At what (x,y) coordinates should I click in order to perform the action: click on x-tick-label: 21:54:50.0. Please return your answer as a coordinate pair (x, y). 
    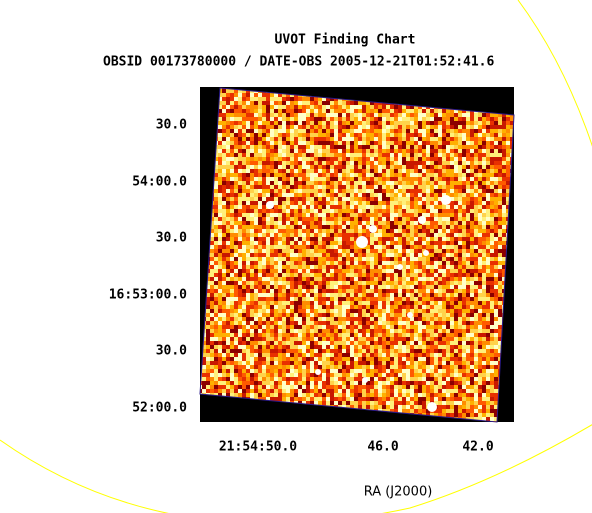
    Looking at the image, I should click on (258, 447).